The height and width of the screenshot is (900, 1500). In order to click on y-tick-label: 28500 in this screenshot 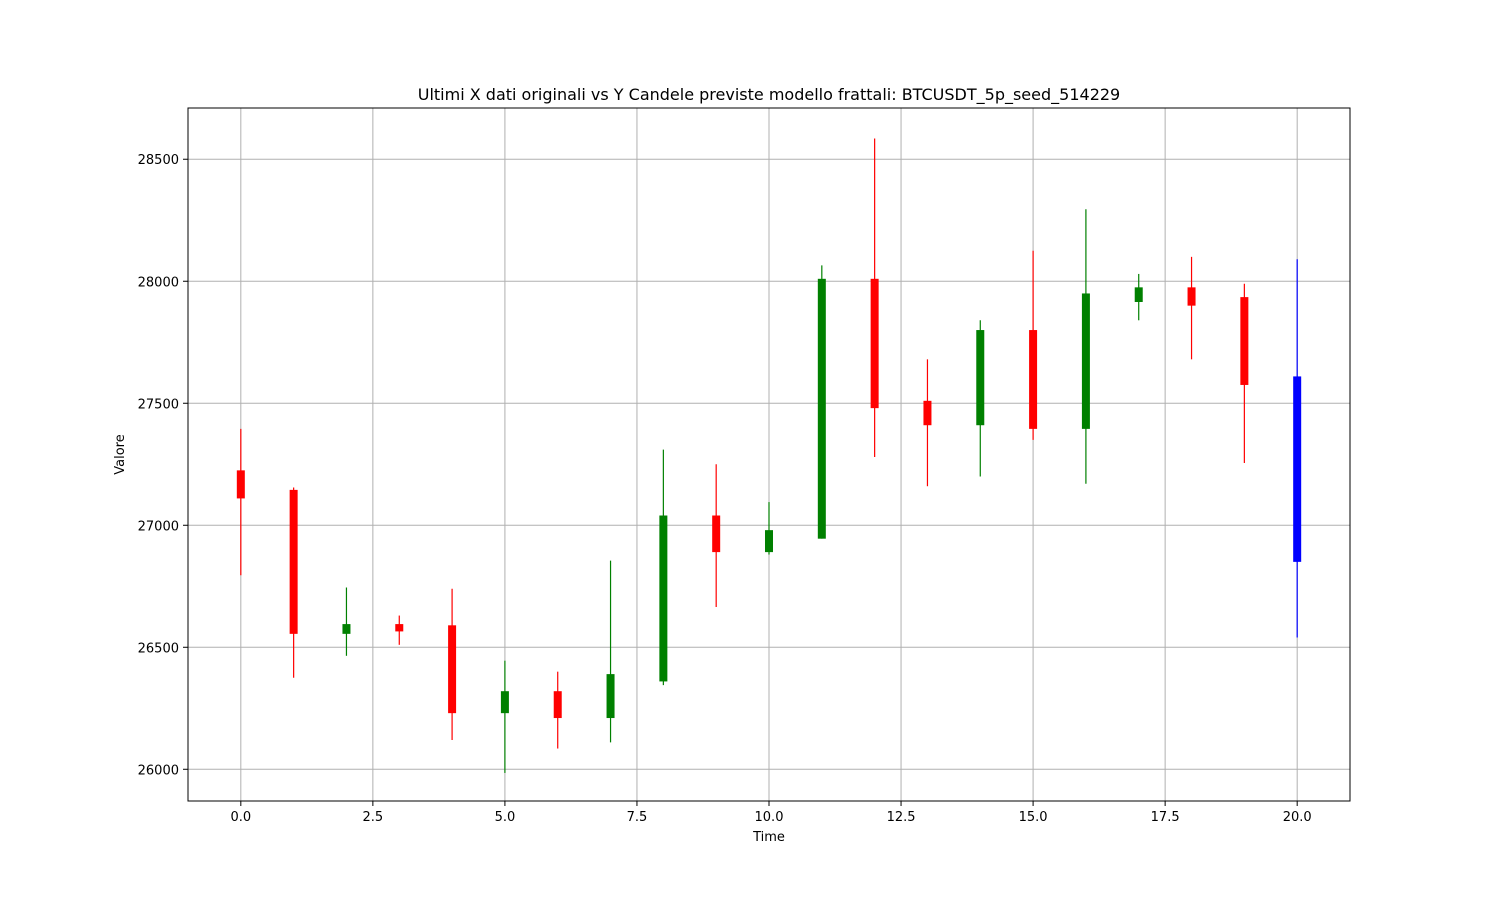, I will do `click(158, 160)`.